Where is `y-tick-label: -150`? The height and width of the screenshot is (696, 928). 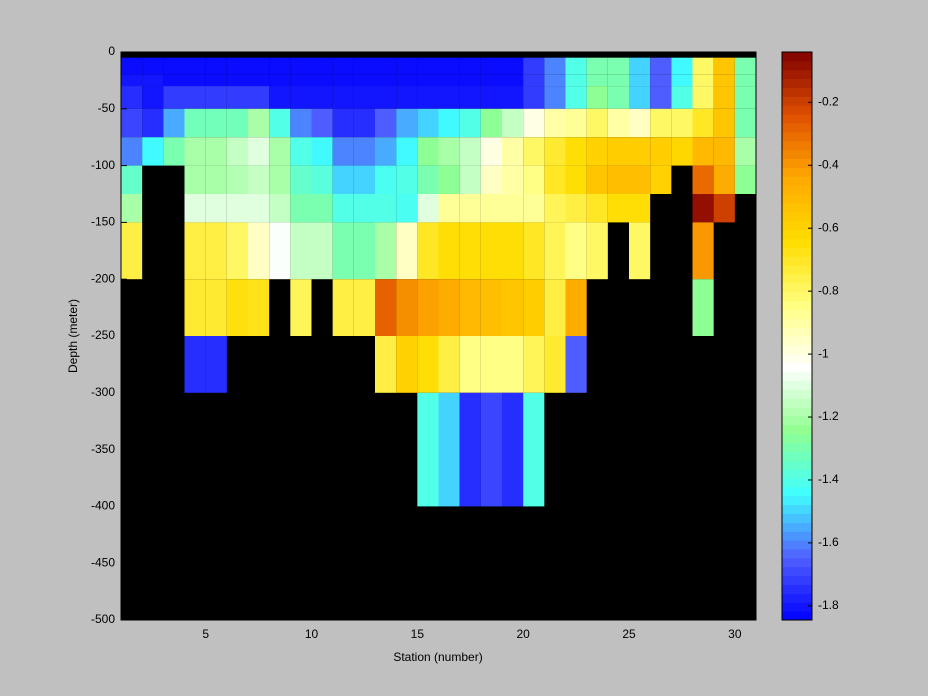
y-tick-label: -150 is located at coordinates (103, 222).